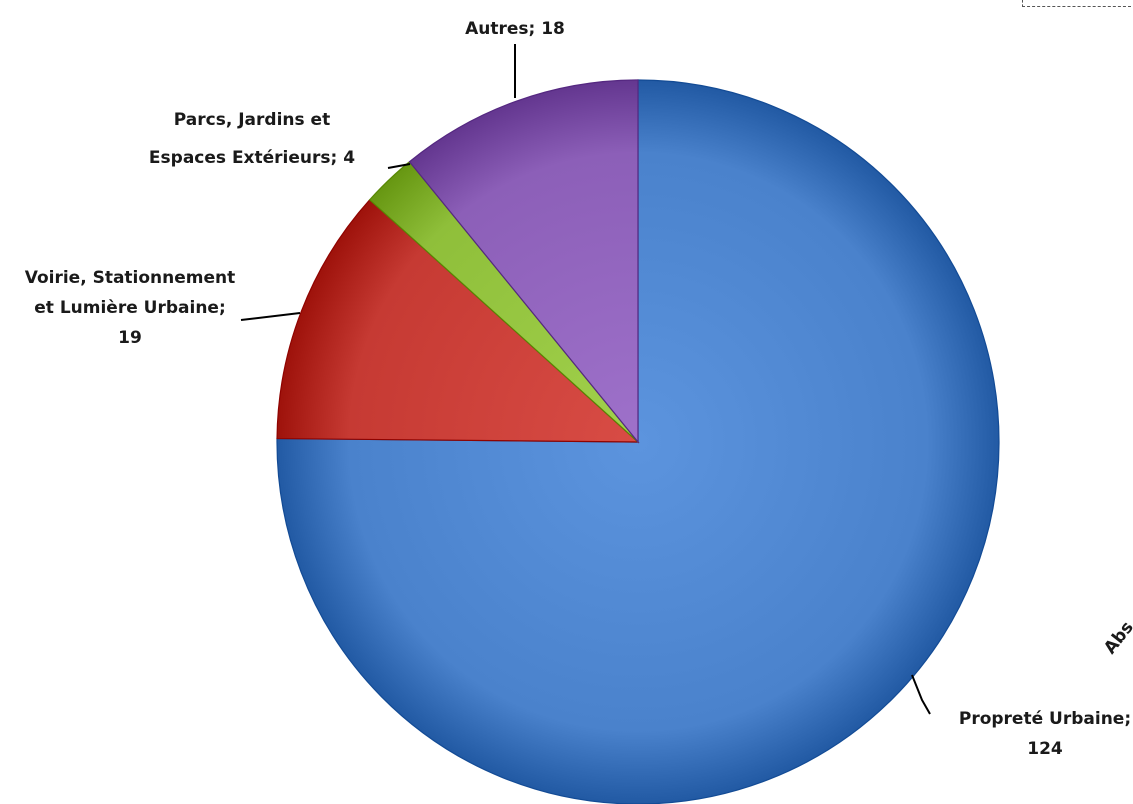 The width and height of the screenshot is (1133, 804). I want to click on data-label-0: Propreté Urbaine; 124, so click(1045, 734).